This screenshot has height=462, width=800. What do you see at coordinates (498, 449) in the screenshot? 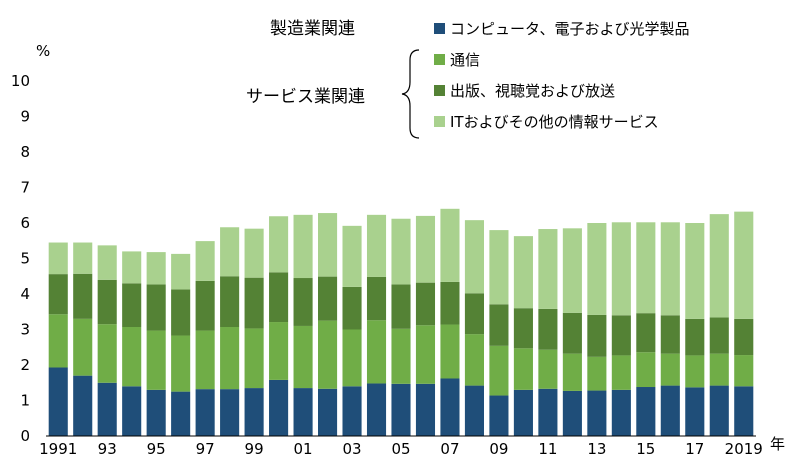
I see `x-tick-label: 09` at bounding box center [498, 449].